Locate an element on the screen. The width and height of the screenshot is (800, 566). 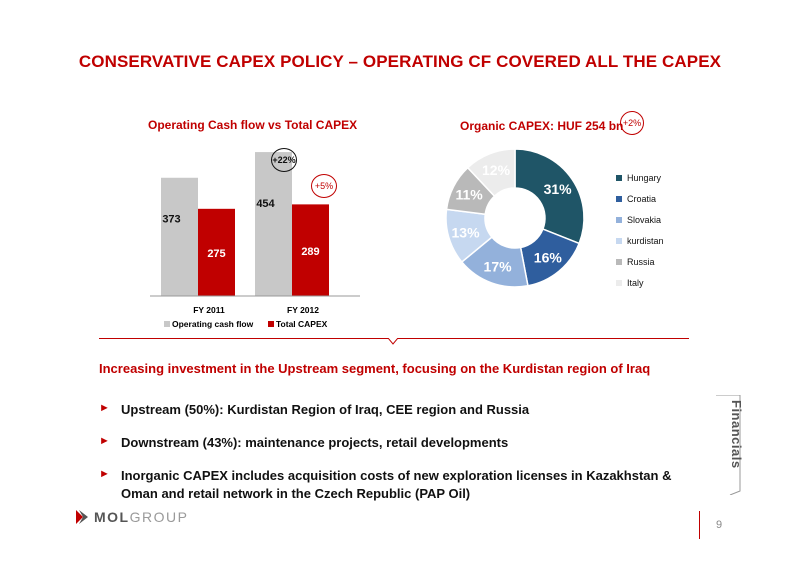
x-tick-label: FY 2012 is located at coordinates (303, 310).